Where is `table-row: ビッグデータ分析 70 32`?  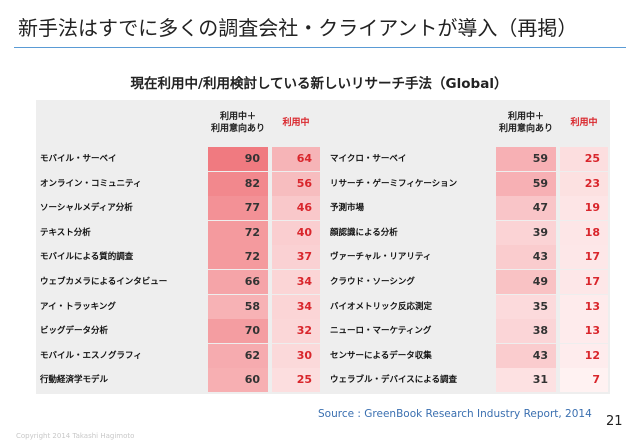
table-row: ビッグデータ分析 70 32 is located at coordinates (179, 331).